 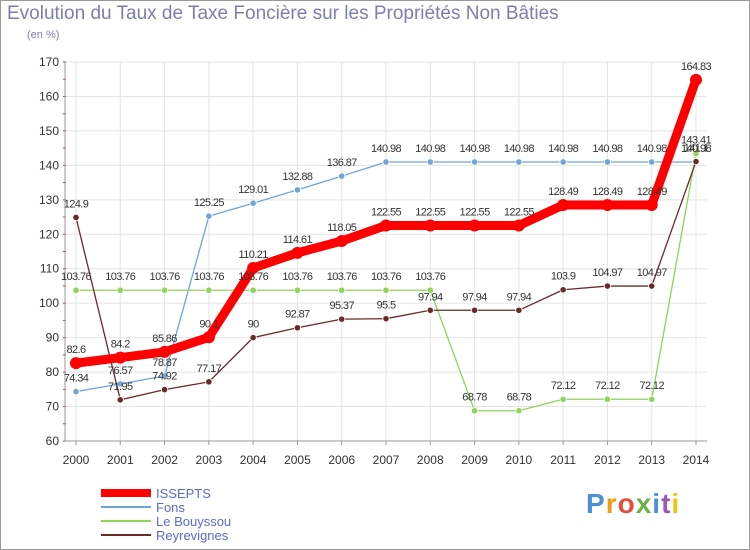 I want to click on logo-letter: r, so click(x=611, y=503).